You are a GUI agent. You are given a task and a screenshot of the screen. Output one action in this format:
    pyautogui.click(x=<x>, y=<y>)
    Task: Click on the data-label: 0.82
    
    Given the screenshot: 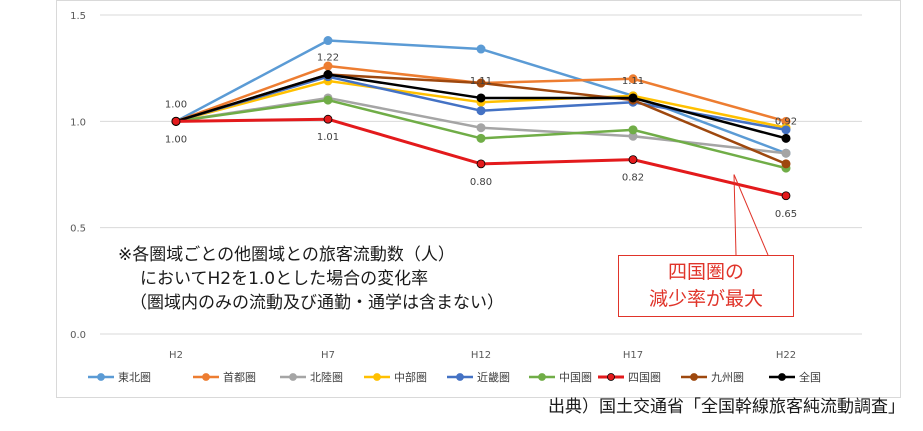 What is the action you would take?
    pyautogui.click(x=633, y=178)
    